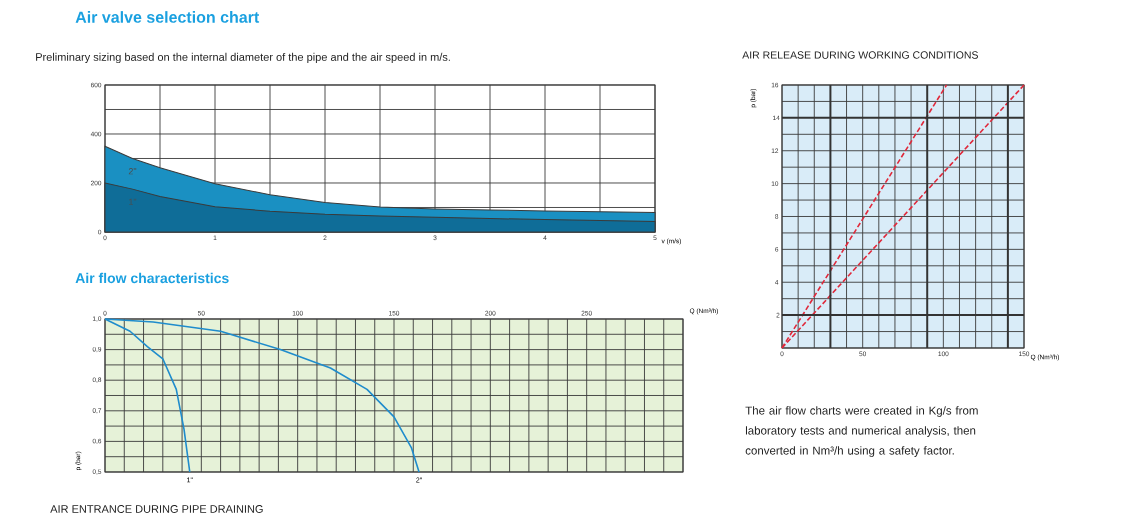  What do you see at coordinates (167, 17) in the screenshot?
I see `chart-title: Air valve selection chart` at bounding box center [167, 17].